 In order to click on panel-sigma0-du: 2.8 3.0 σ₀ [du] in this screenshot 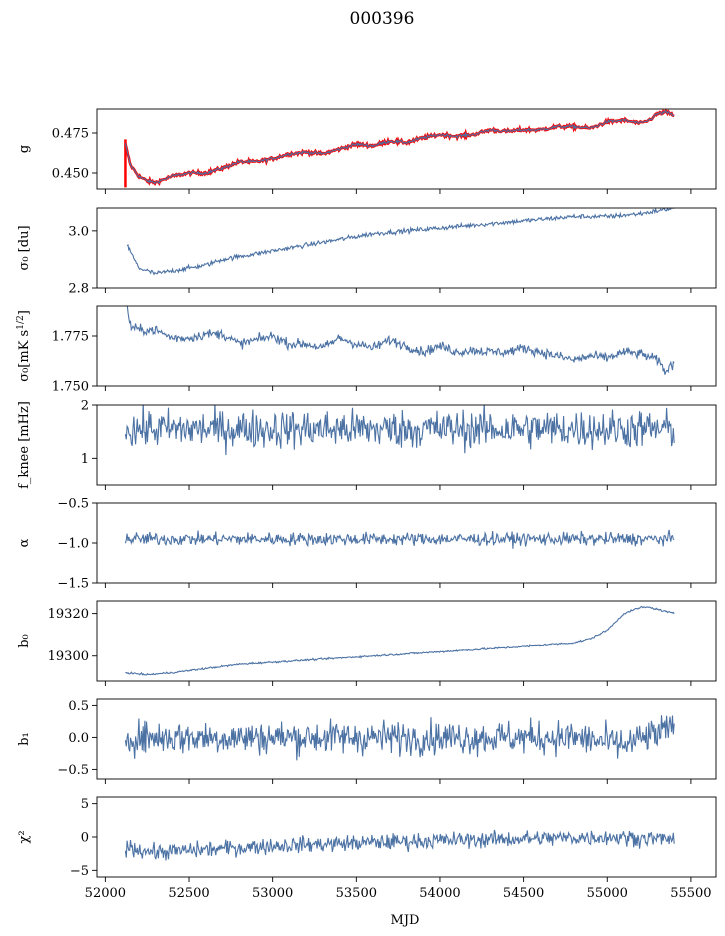, I will do `click(367, 252)`.